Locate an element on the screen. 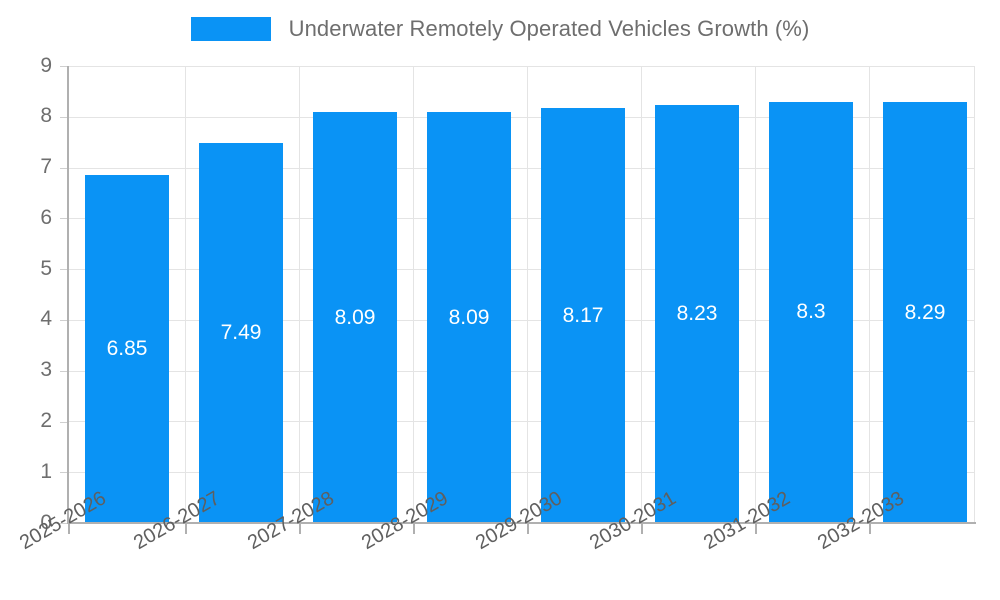 The height and width of the screenshot is (600, 1000). y-tick-label-5: 5 is located at coordinates (46, 268).